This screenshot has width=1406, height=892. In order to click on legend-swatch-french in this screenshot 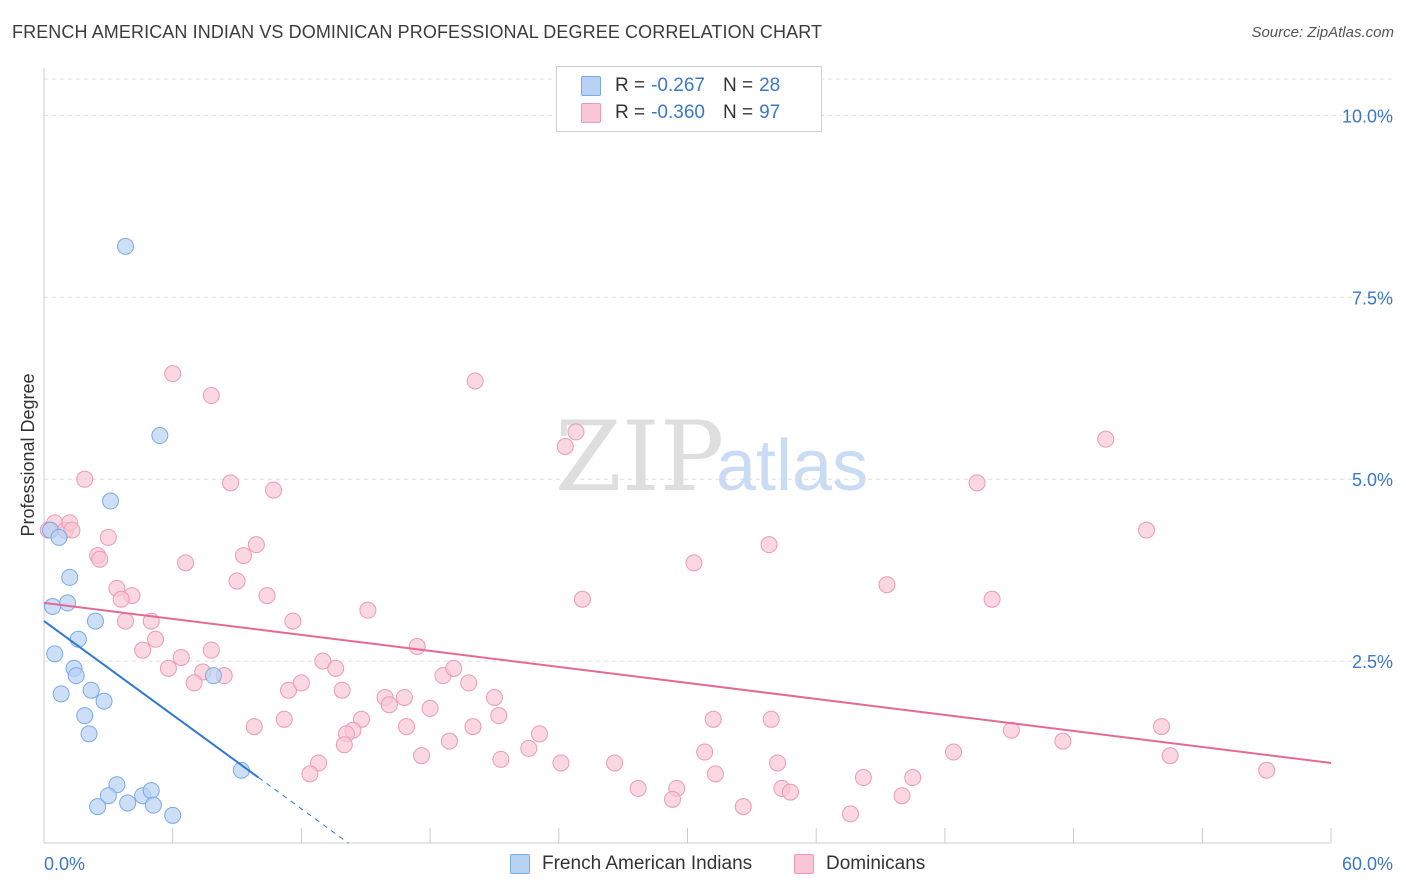, I will do `click(591, 86)`.